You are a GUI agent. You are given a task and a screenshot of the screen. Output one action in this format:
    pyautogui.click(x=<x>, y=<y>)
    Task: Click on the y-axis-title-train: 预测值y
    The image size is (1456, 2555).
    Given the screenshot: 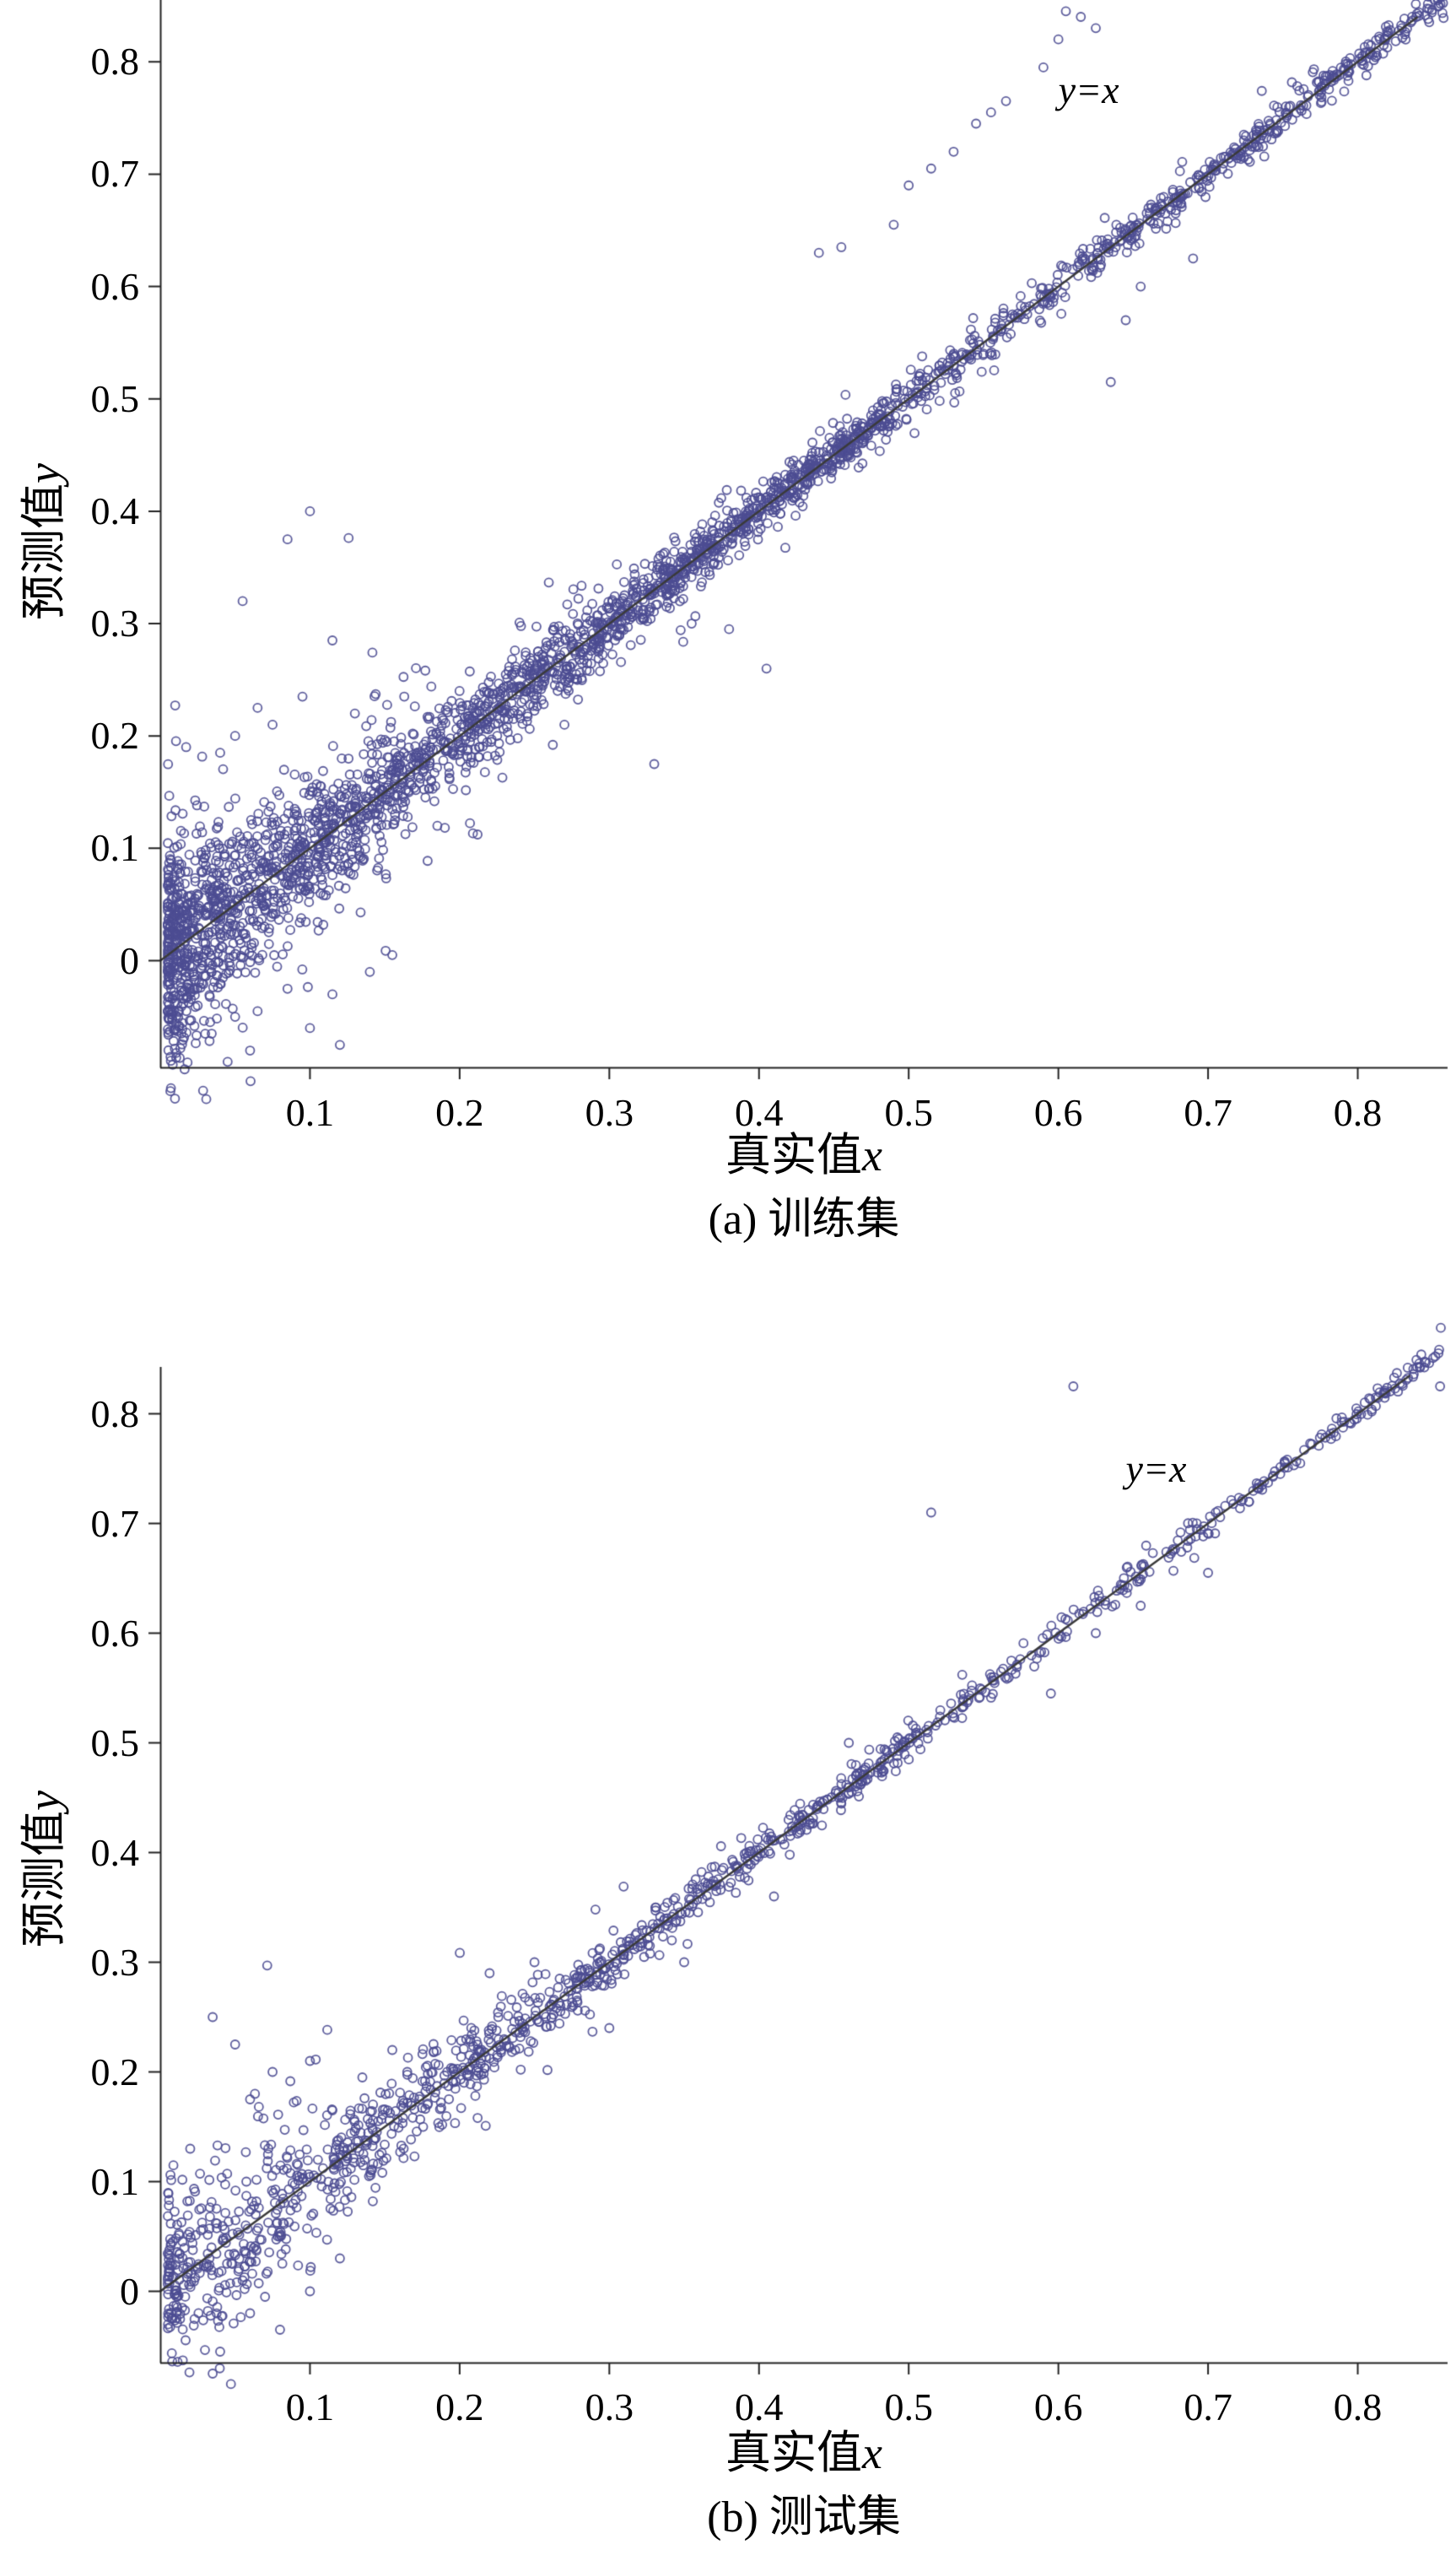 What is the action you would take?
    pyautogui.click(x=44, y=541)
    